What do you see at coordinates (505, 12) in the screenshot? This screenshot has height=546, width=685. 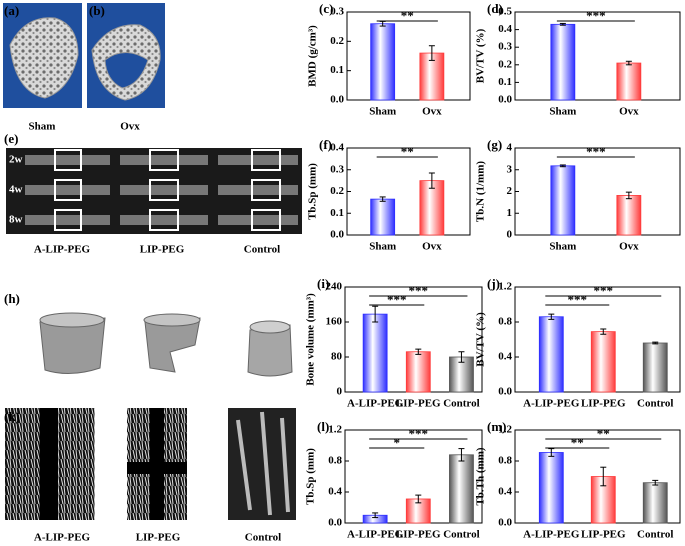 I see `y-tick-label: 0.5` at bounding box center [505, 12].